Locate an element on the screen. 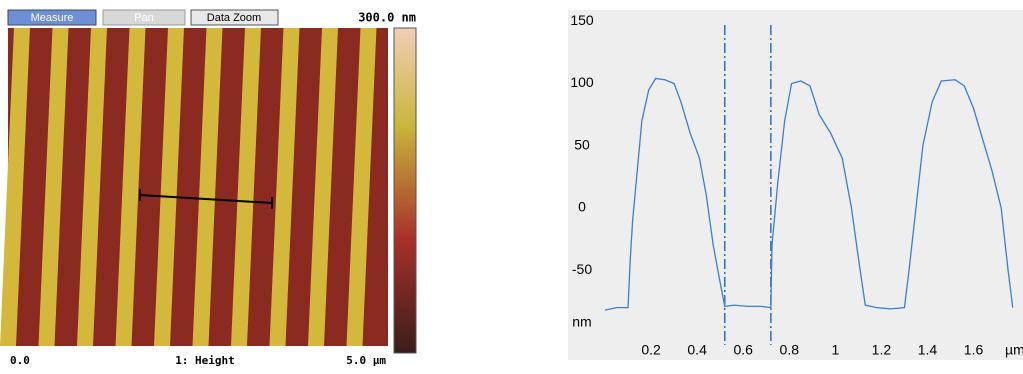 The width and height of the screenshot is (1023, 374). section-line is located at coordinates (206, 199).